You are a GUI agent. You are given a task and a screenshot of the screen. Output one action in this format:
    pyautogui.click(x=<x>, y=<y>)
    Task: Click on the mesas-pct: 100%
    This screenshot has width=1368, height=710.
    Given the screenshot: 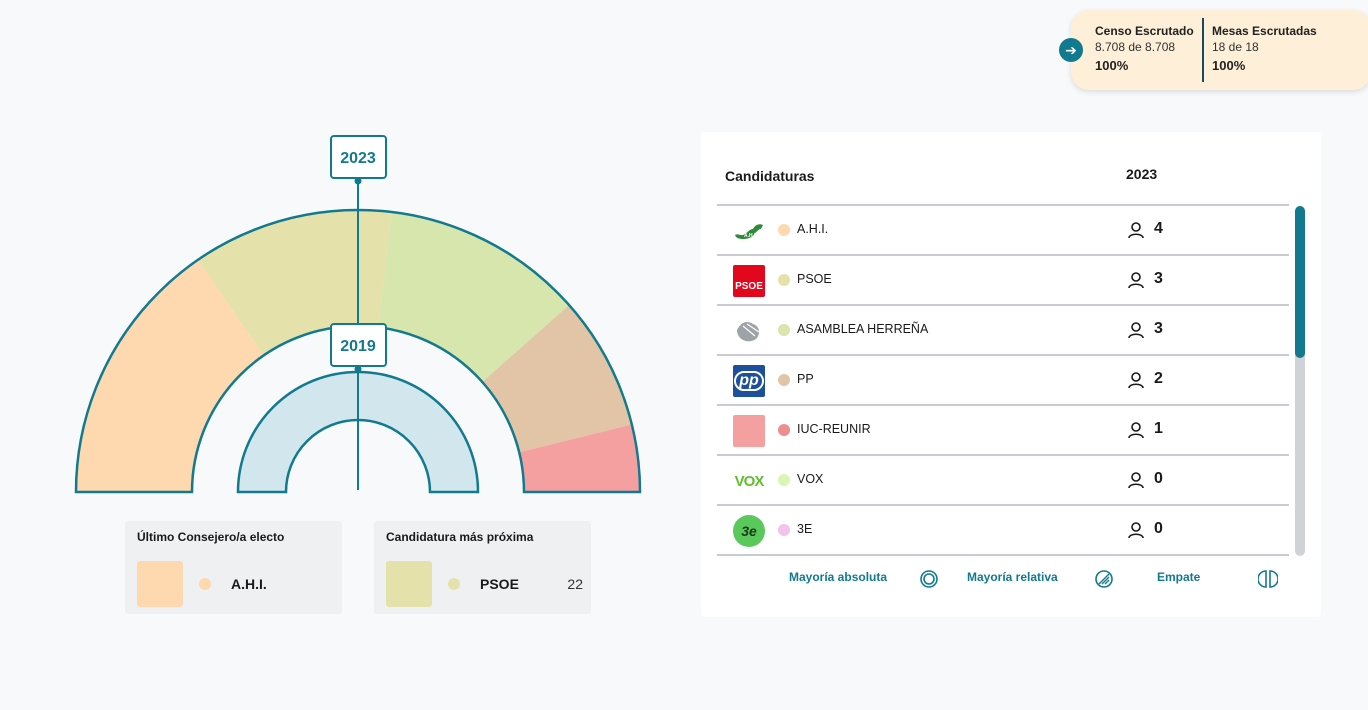 What is the action you would take?
    pyautogui.click(x=1229, y=65)
    